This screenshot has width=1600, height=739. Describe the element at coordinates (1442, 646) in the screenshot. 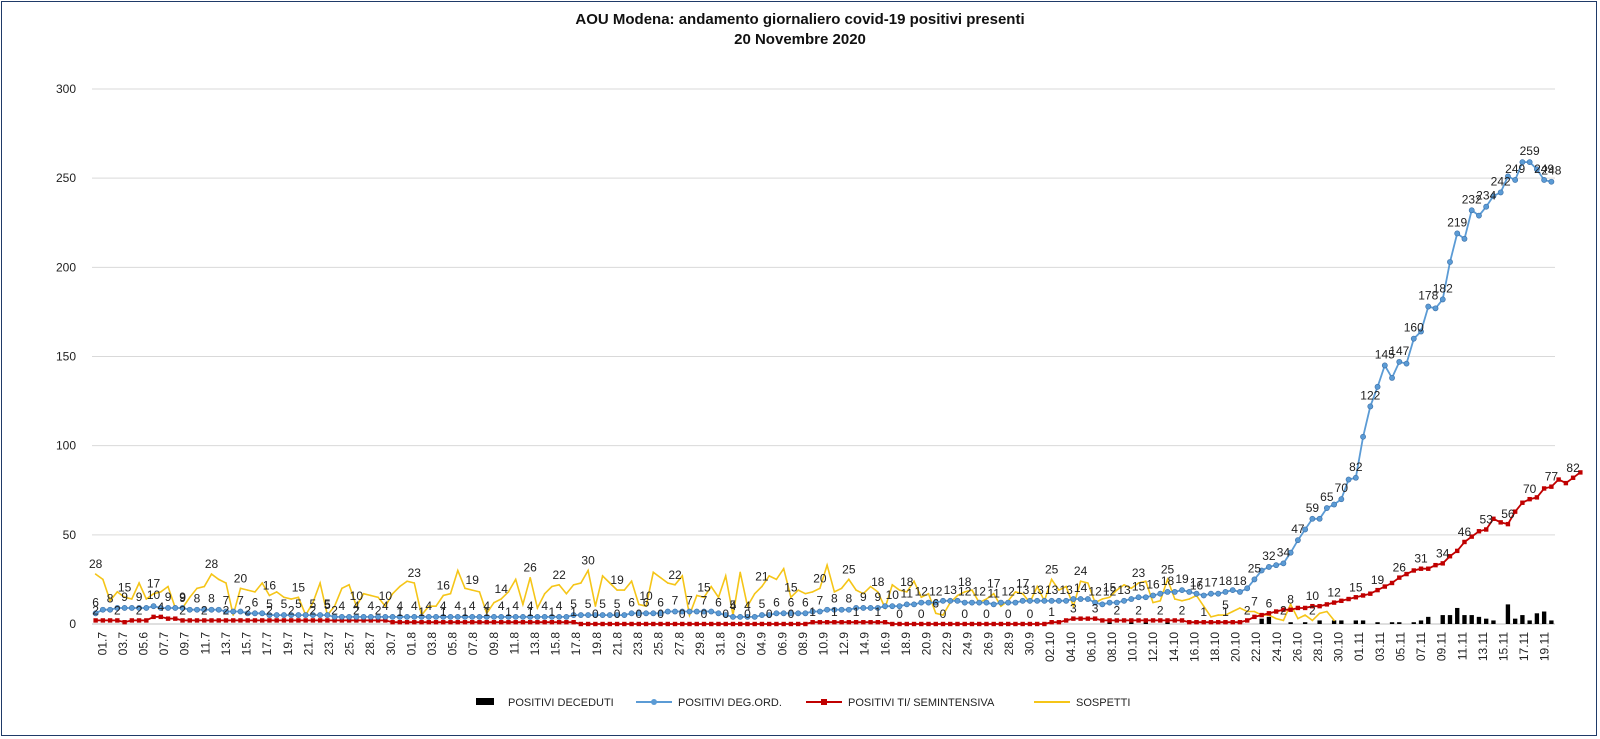

I see `x-tick-label: 09.11` at that location.